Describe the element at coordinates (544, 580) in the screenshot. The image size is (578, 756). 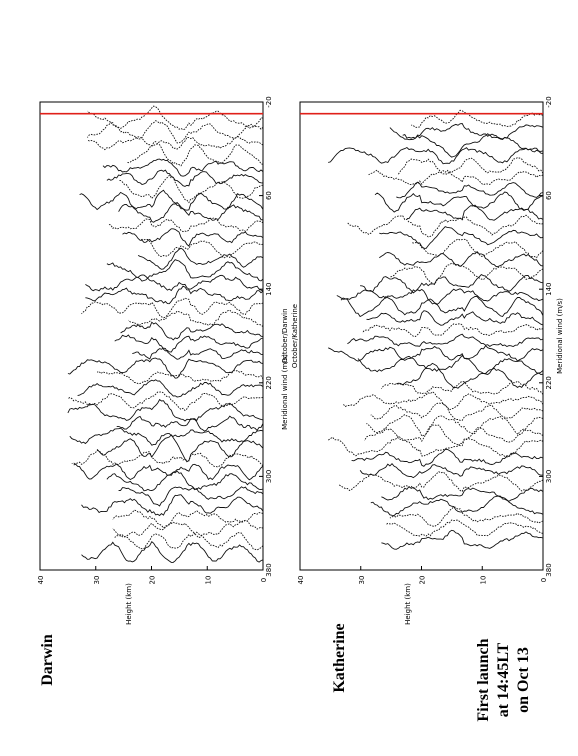
I see `y-tick-label: 0` at that location.